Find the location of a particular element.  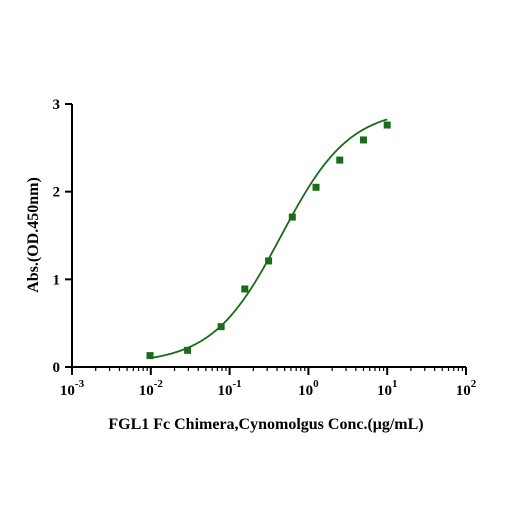

x-tick-label-2: 10² is located at coordinates (466, 388).